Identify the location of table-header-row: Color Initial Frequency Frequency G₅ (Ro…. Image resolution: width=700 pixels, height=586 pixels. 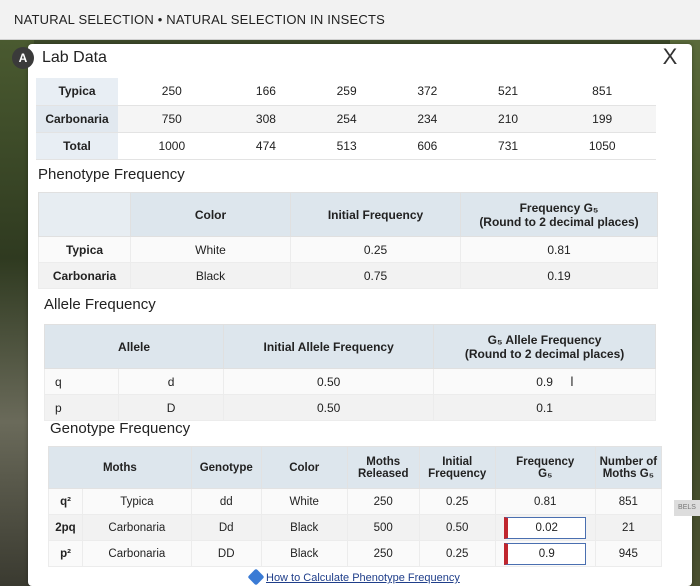
(348, 214).